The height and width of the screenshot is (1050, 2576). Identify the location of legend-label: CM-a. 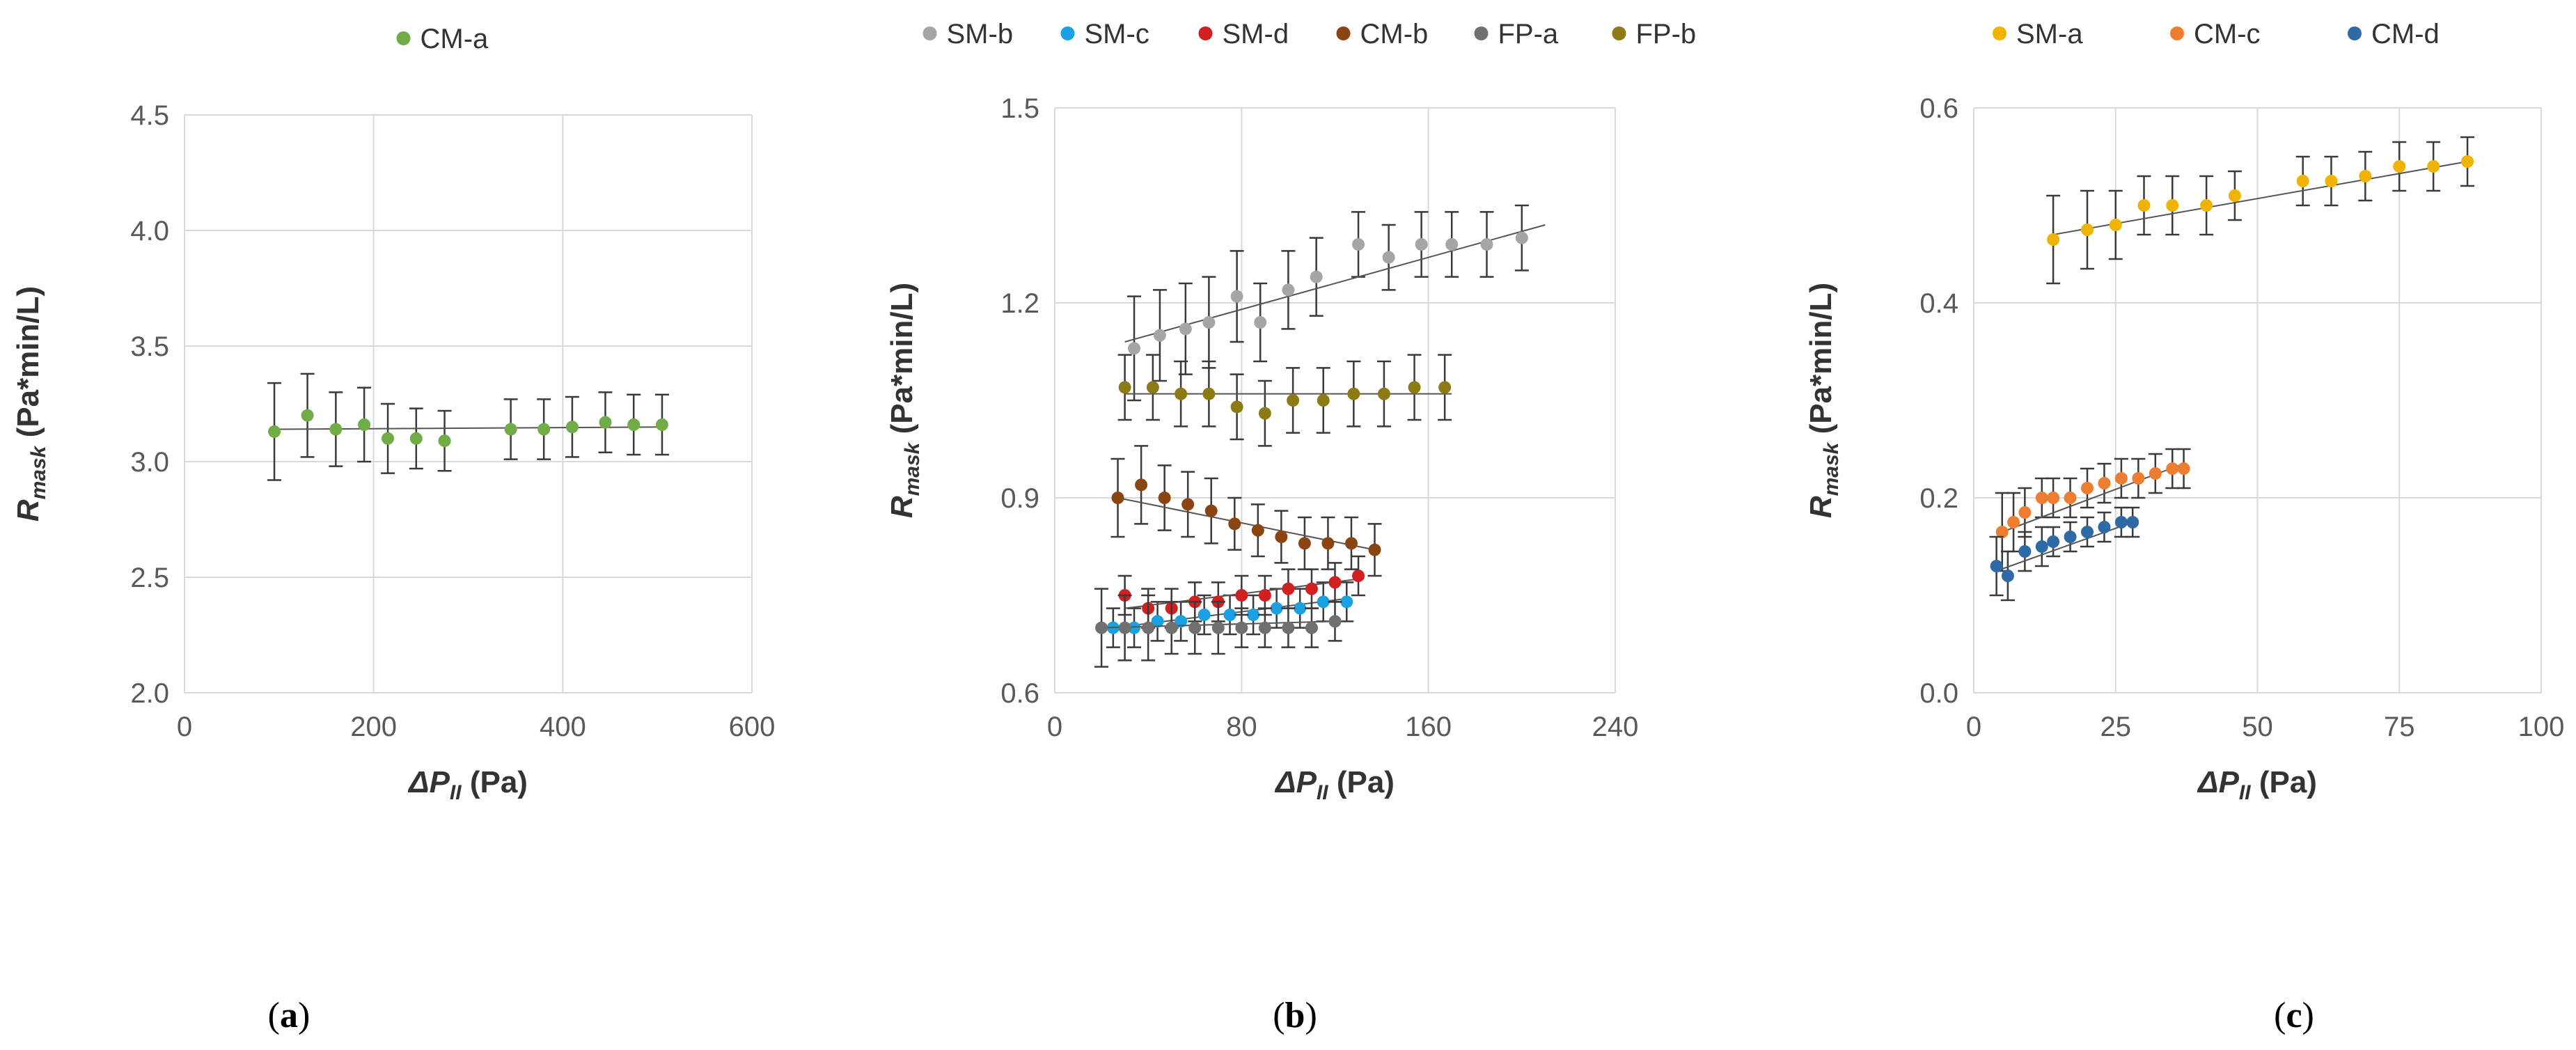
(455, 39).